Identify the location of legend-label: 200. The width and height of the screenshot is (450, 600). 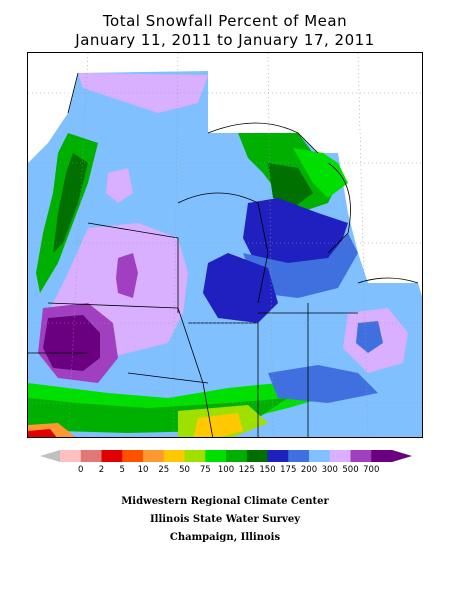
(309, 470).